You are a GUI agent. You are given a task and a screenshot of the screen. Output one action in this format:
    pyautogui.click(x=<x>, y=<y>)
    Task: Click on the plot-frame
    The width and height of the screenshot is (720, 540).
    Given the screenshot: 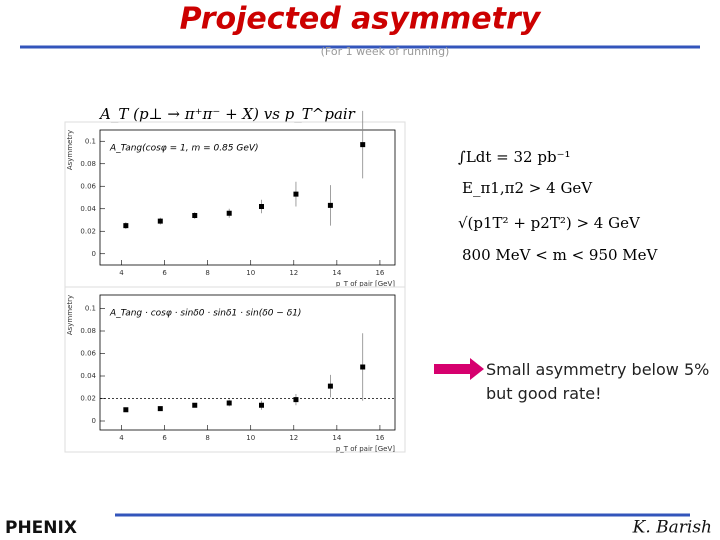 What is the action you would take?
    pyautogui.click(x=235, y=369)
    